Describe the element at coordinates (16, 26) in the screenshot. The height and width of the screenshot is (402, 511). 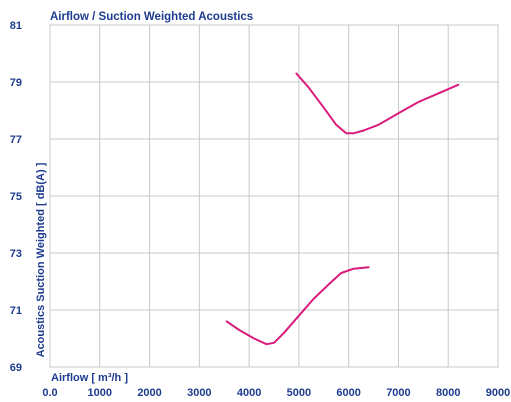
I see `y-tick-label: 81` at that location.